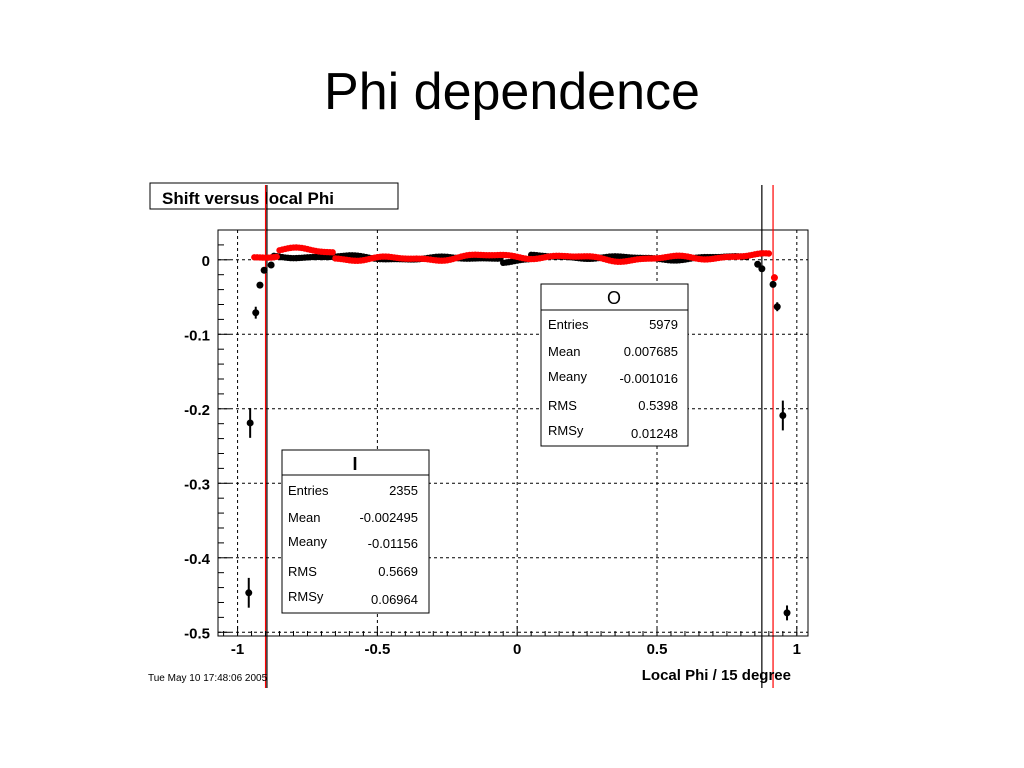 The height and width of the screenshot is (768, 1024). I want to click on stats-box-i-label: RMS, so click(302, 571).